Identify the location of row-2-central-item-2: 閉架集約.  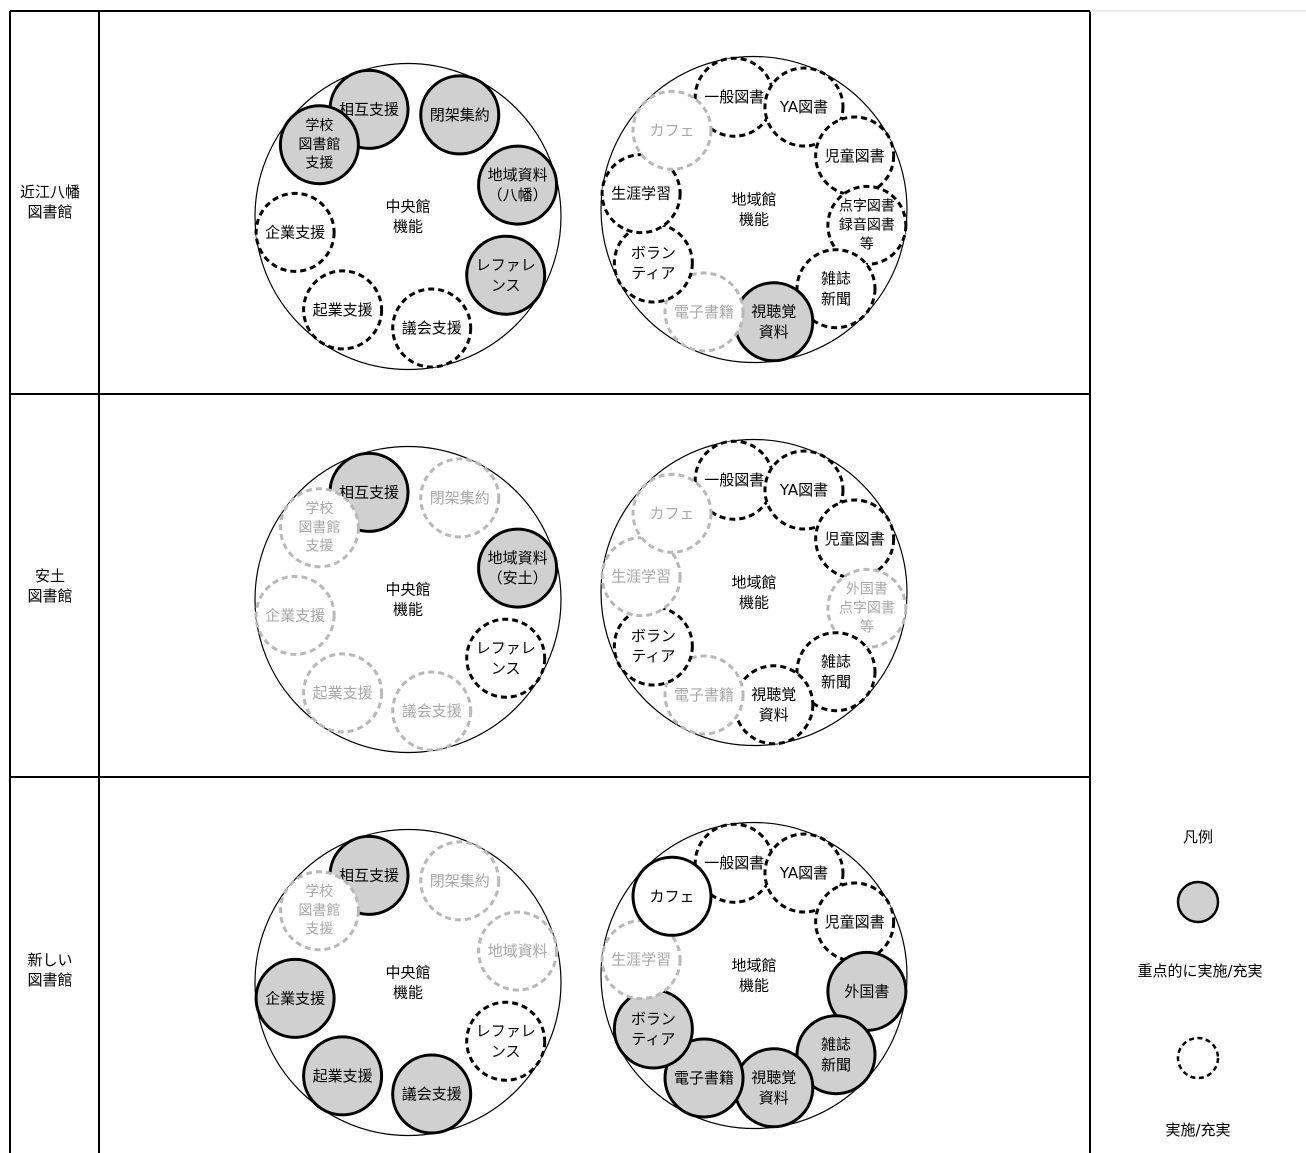
(460, 498).